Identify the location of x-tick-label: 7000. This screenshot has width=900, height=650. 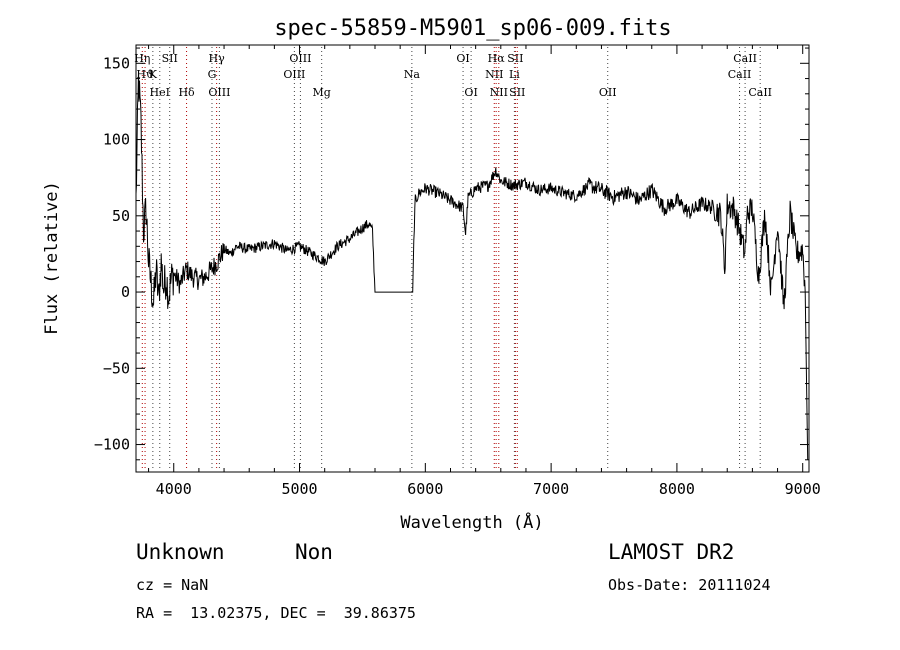
(551, 489).